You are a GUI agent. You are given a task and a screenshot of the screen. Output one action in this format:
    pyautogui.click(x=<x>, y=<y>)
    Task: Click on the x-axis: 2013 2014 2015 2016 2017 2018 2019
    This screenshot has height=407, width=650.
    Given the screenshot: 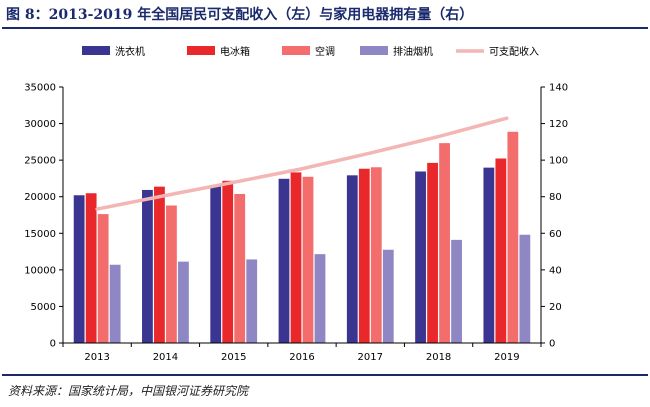 What is the action you would take?
    pyautogui.click(x=302, y=352)
    